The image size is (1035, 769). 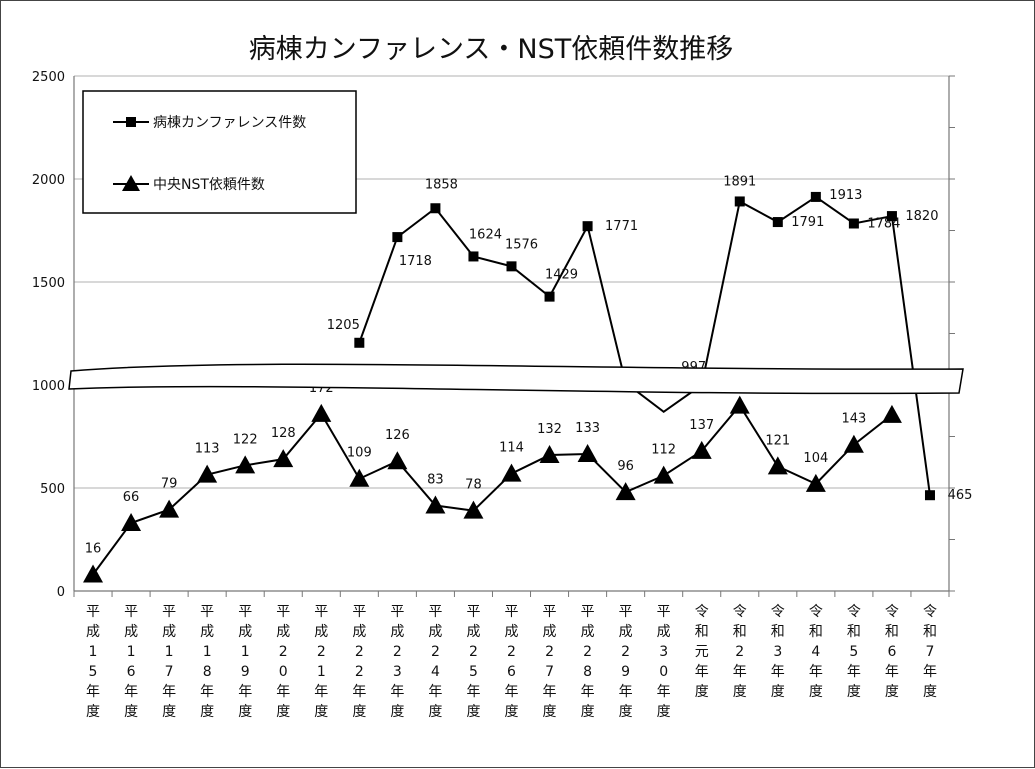 What do you see at coordinates (621, 226) in the screenshot?
I see `data-label: 1771` at bounding box center [621, 226].